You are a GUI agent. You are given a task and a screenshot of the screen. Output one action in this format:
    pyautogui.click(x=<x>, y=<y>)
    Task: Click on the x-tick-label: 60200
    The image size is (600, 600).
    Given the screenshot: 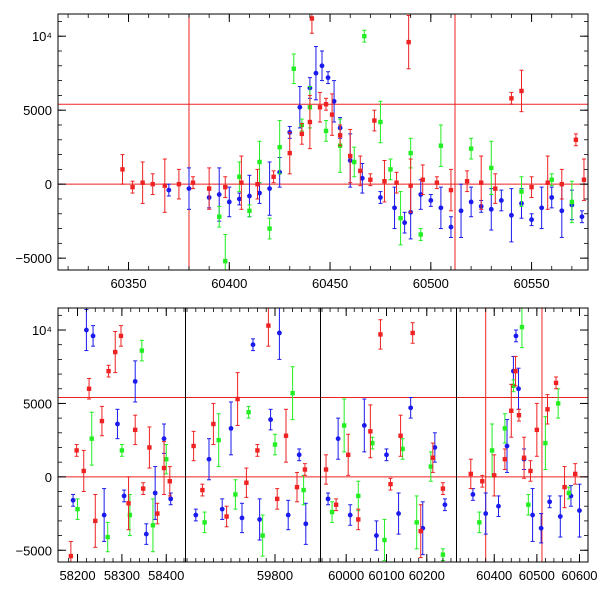 What is the action you would take?
    pyautogui.click(x=427, y=575)
    